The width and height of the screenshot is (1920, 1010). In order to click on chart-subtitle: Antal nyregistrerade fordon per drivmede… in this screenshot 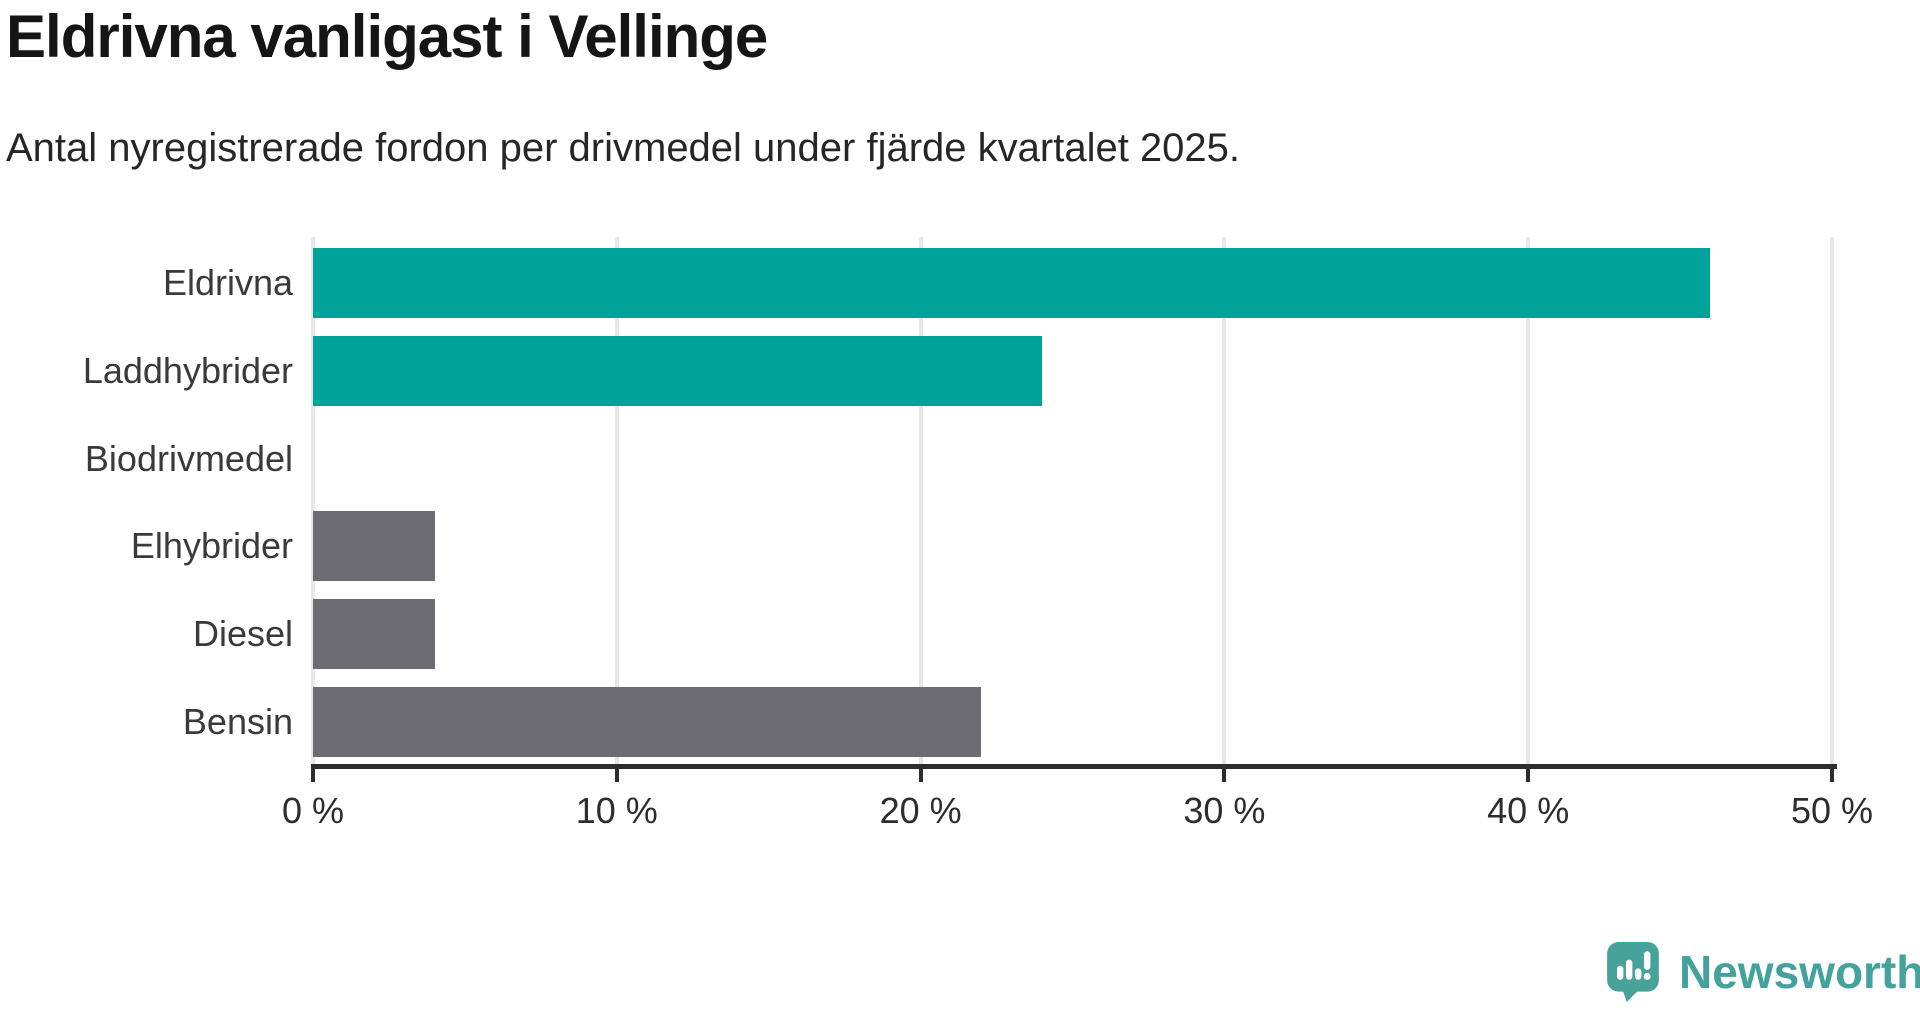, I will do `click(623, 148)`.